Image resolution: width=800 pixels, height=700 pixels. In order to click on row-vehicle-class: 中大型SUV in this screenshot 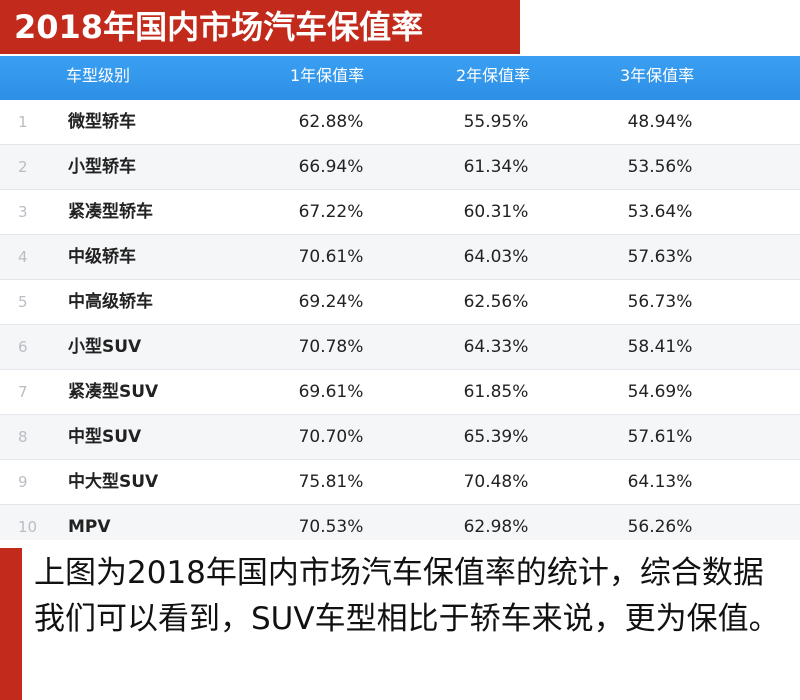, I will do `click(113, 482)`.